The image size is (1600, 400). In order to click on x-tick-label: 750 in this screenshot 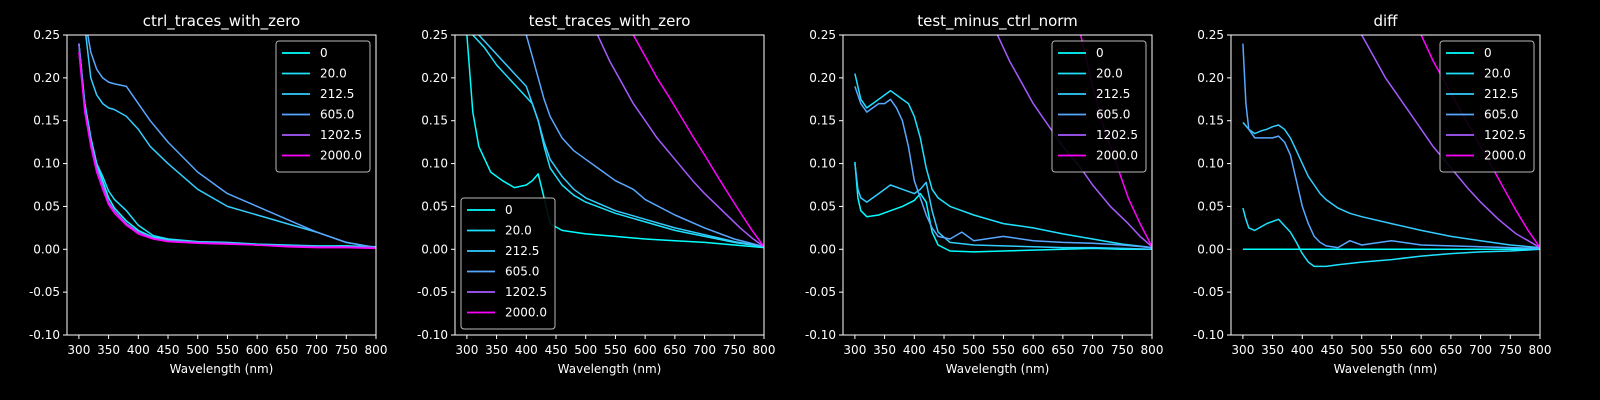, I will do `click(734, 350)`.